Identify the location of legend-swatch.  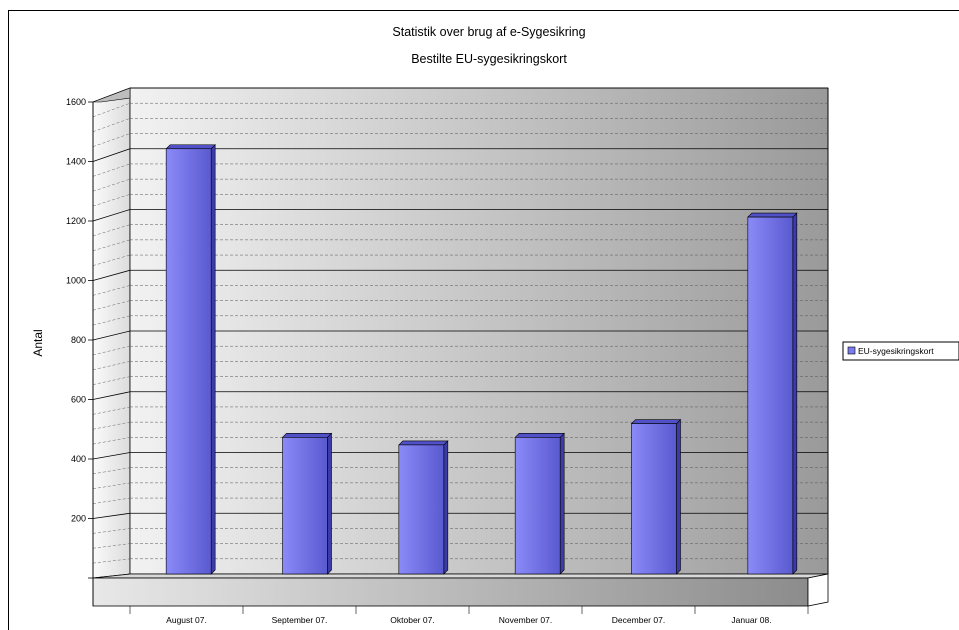
(851, 350).